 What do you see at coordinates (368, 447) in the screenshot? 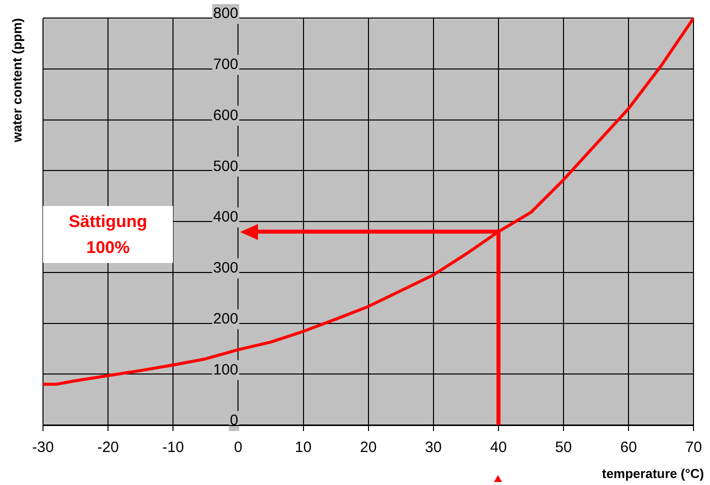
I see `x-tick-label: 20` at bounding box center [368, 447].